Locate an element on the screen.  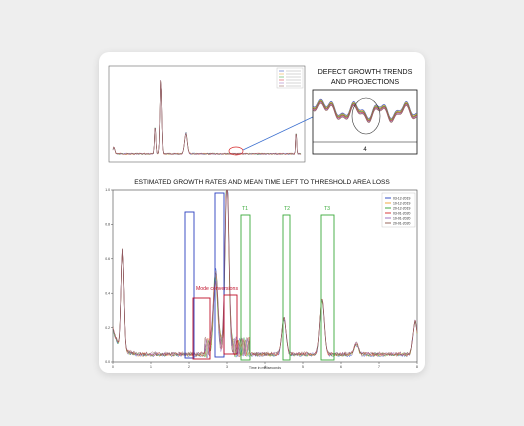
zoom-inset: 4 is located at coordinates (365, 122).